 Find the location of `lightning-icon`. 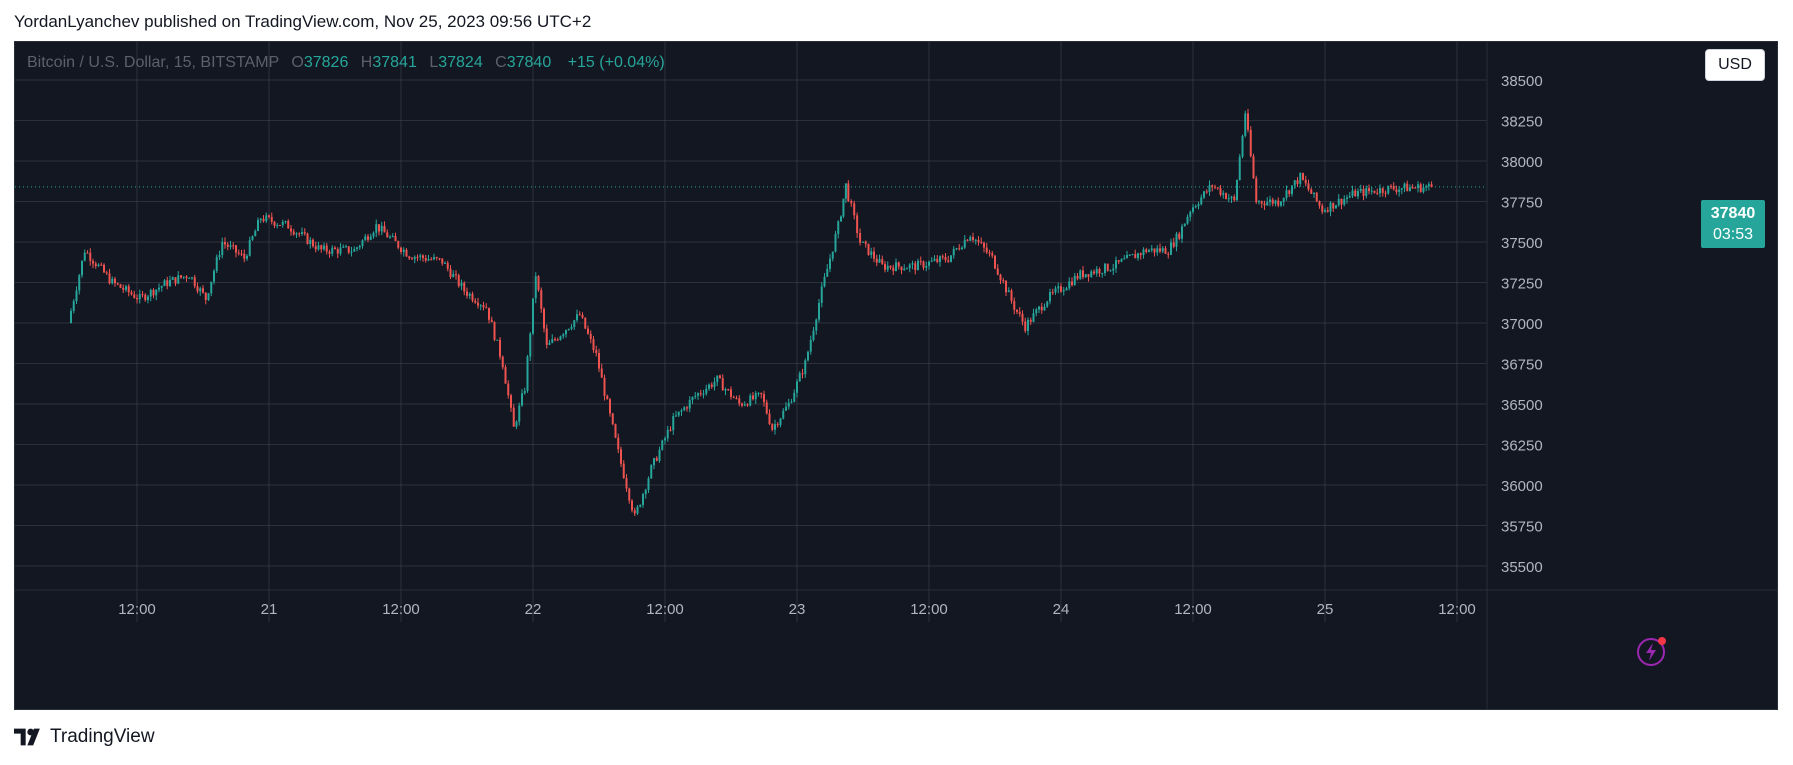

lightning-icon is located at coordinates (1652, 651).